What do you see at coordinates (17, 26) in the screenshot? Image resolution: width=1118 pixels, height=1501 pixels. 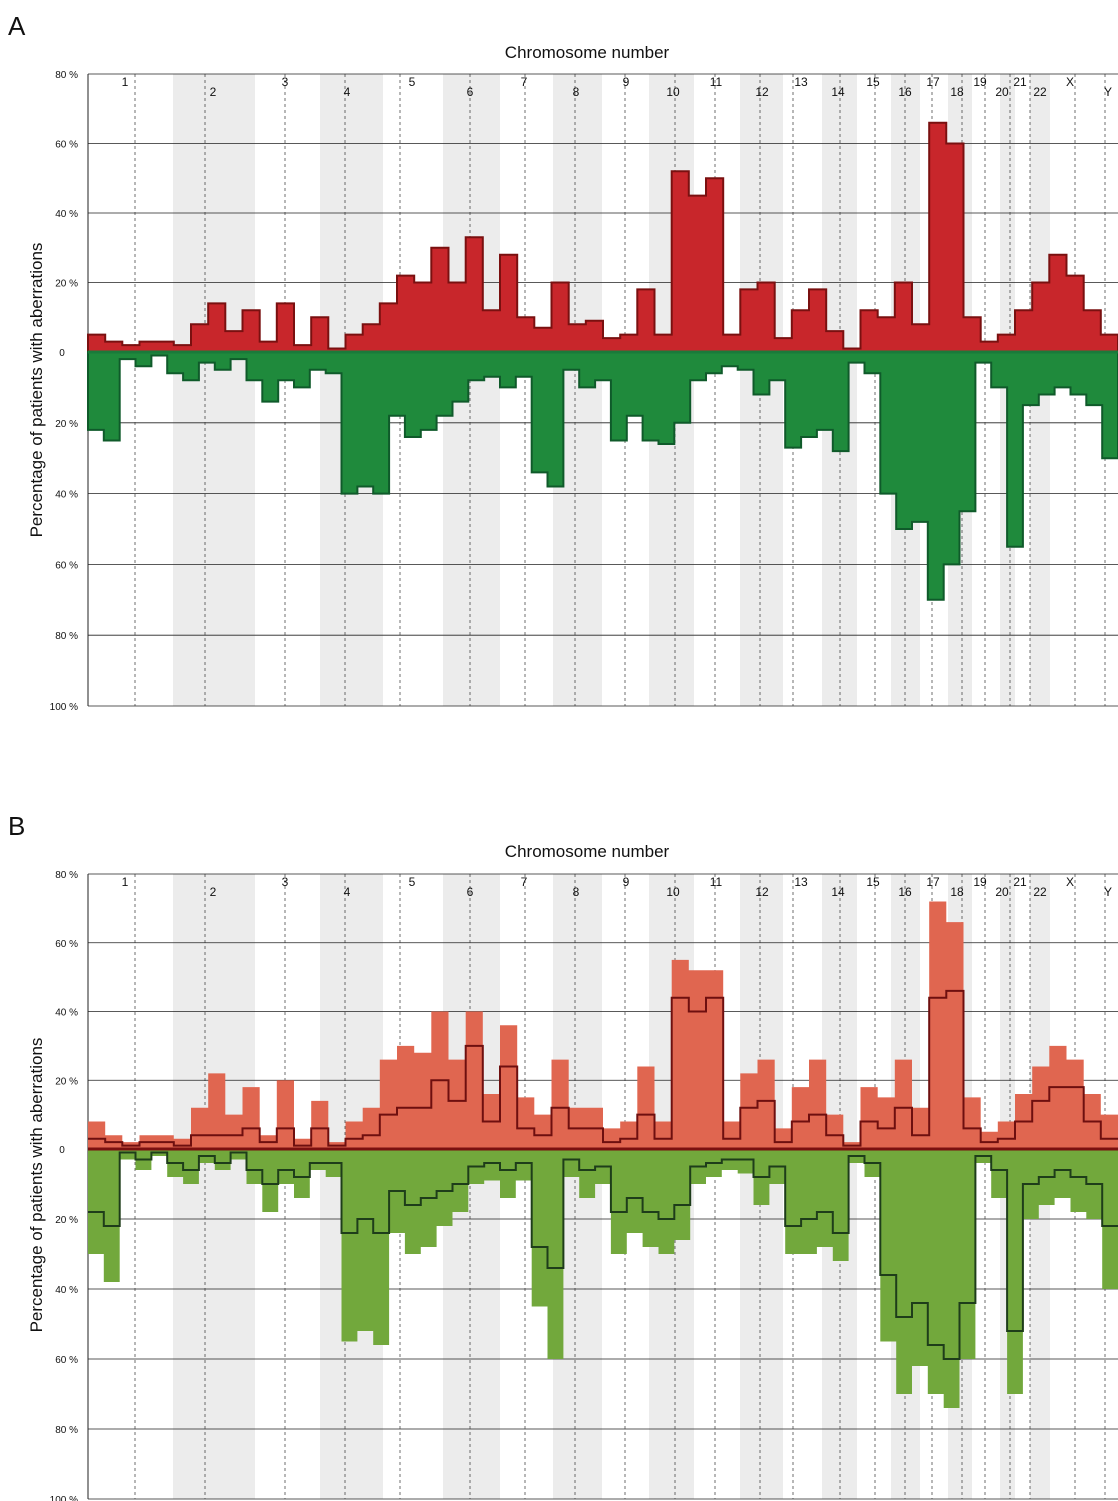 I see `panel-letter: A` at bounding box center [17, 26].